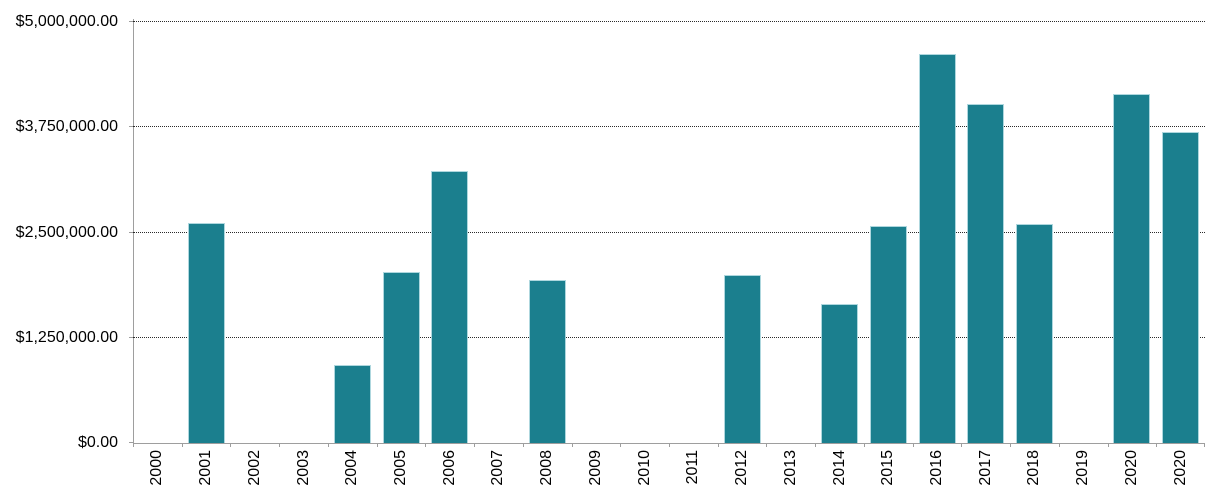  What do you see at coordinates (546, 468) in the screenshot?
I see `x-axis-tick-label: 2008` at bounding box center [546, 468].